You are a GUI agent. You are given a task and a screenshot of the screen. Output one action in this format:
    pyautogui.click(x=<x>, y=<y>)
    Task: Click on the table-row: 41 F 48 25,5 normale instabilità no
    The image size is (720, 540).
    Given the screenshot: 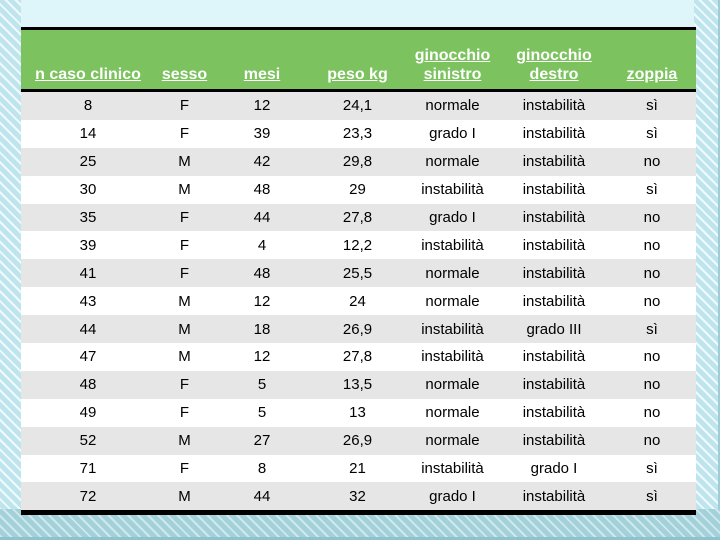 What is the action you would take?
    pyautogui.click(x=358, y=273)
    